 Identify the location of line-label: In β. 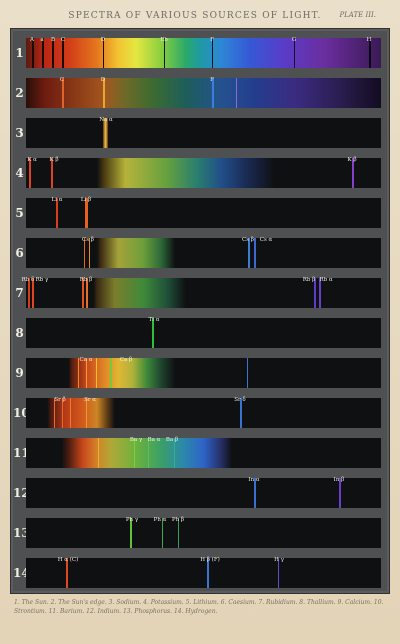
(339, 480).